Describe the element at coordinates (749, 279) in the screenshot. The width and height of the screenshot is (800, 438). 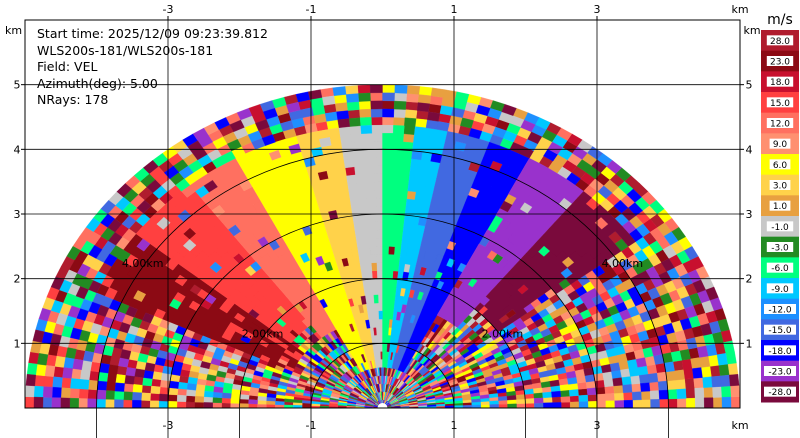
I see `y-tick-label-right: 2` at that location.